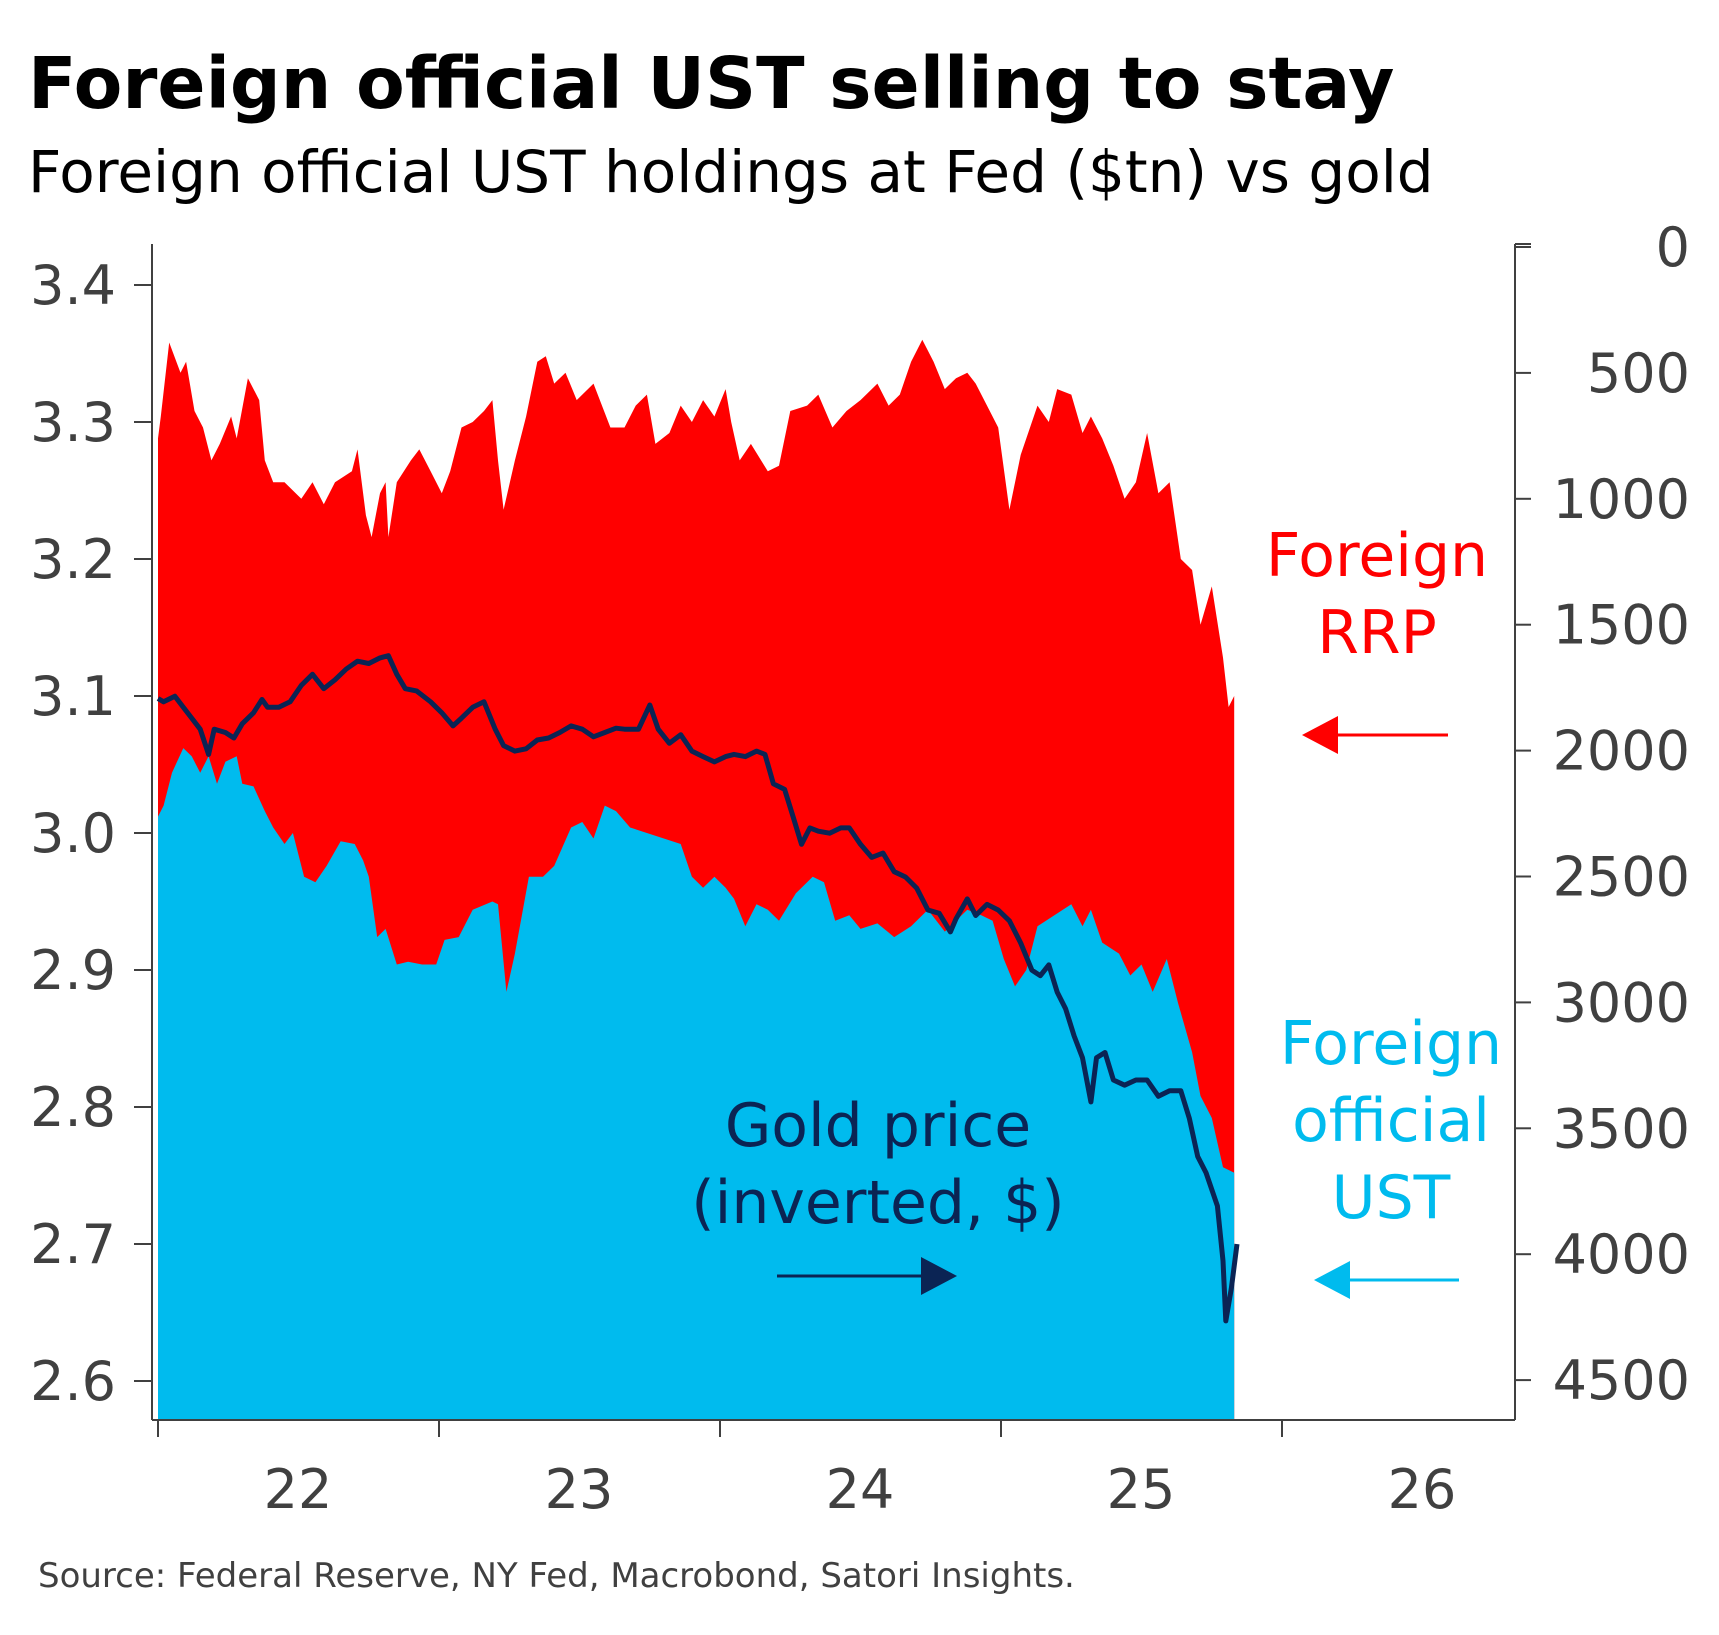  Describe the element at coordinates (1621, 1380) in the screenshot. I see `right-tick-label: 4500` at that location.